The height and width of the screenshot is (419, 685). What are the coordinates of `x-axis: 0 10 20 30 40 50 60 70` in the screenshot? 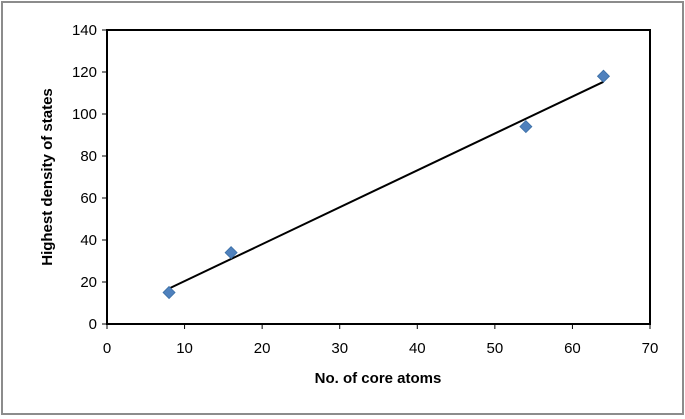 It's located at (381, 340).